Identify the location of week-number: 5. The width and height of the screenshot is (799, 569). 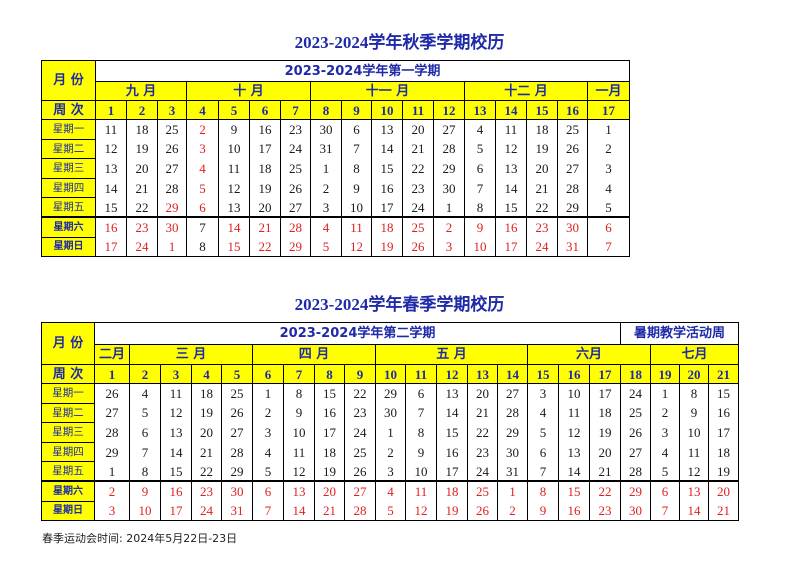
(234, 110).